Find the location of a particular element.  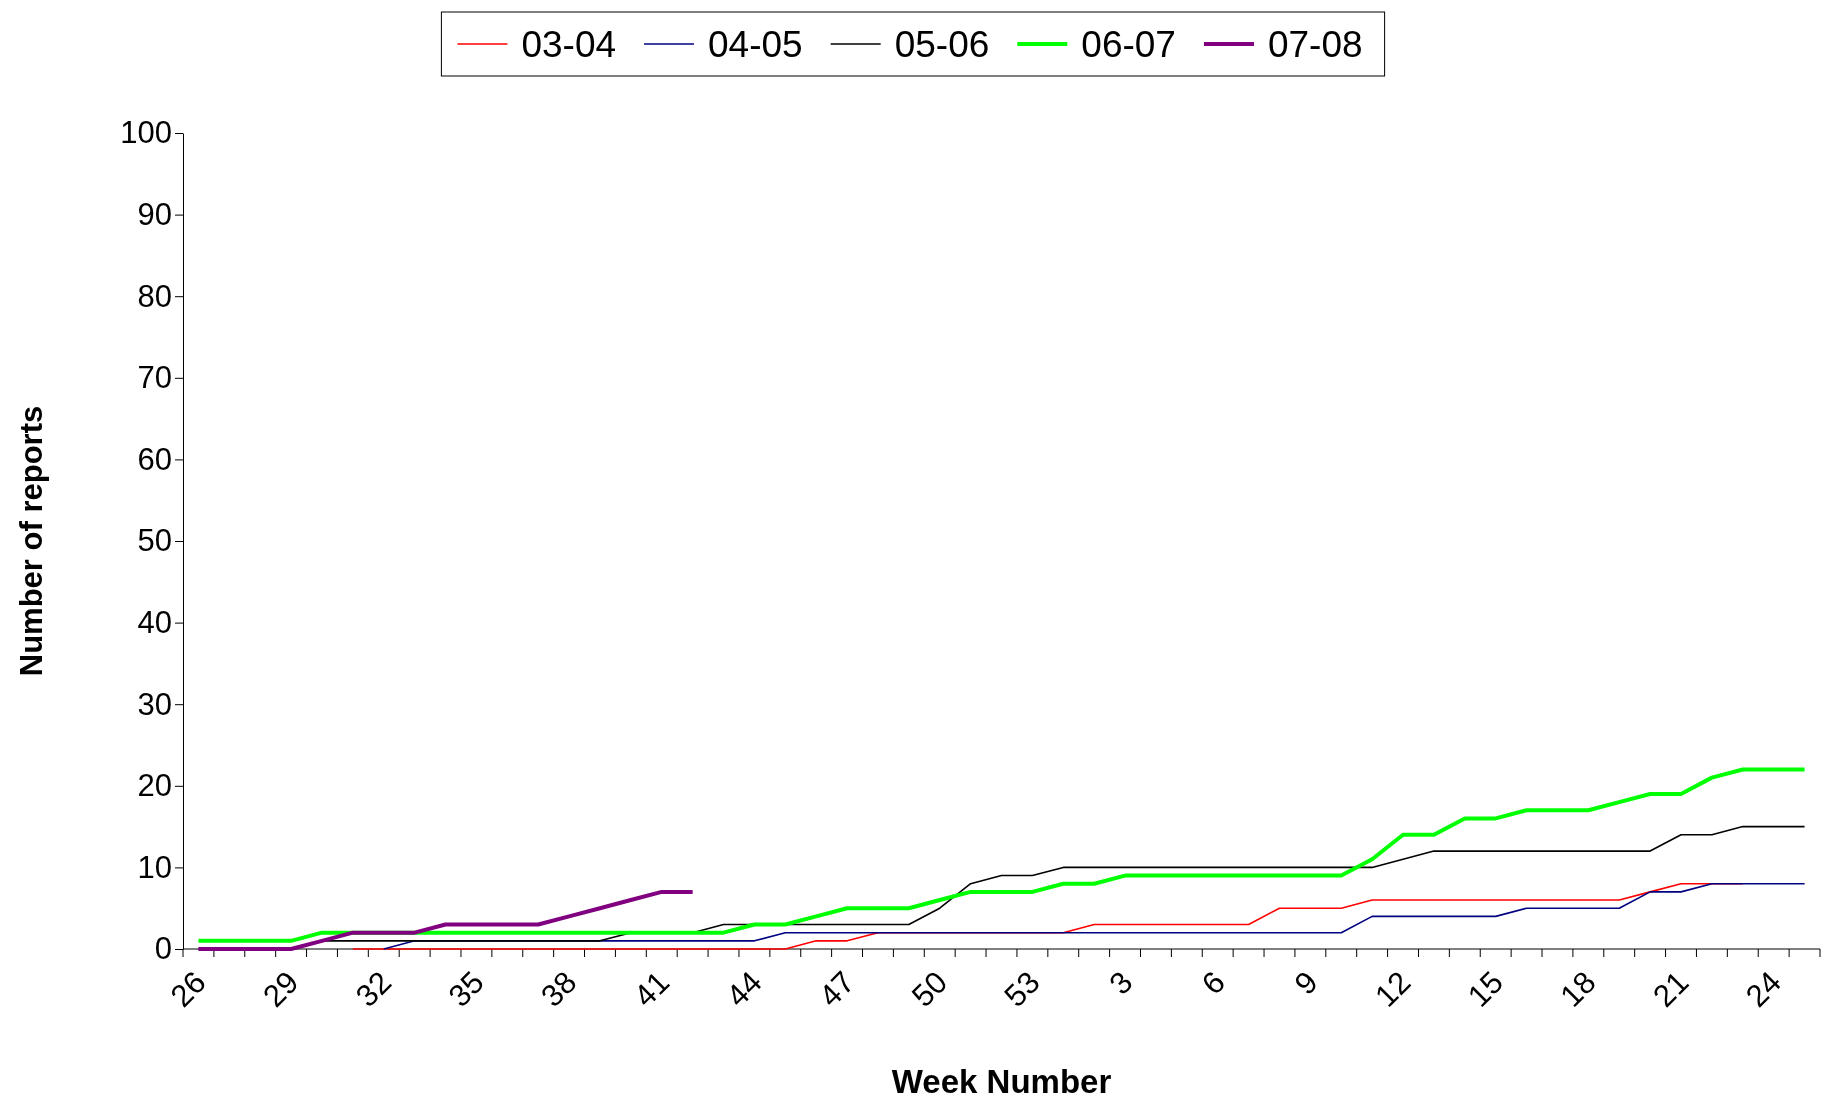

x-tick-label: 29 is located at coordinates (281, 989).